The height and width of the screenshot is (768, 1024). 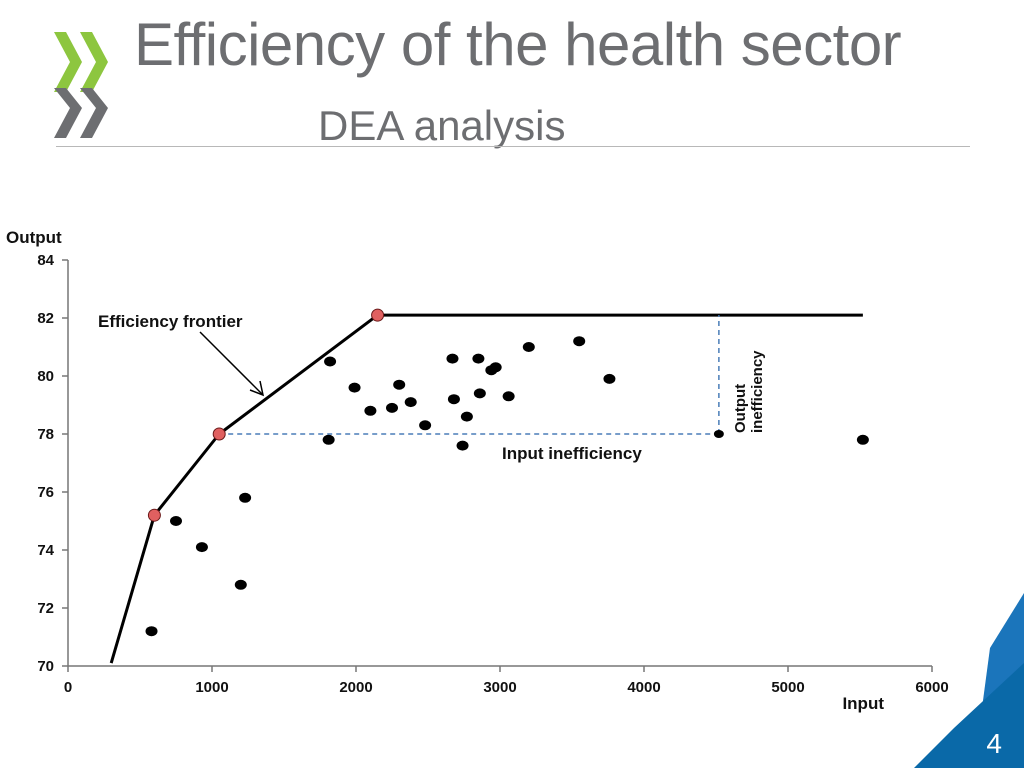 I want to click on y-tick-label: 84, so click(x=45, y=260).